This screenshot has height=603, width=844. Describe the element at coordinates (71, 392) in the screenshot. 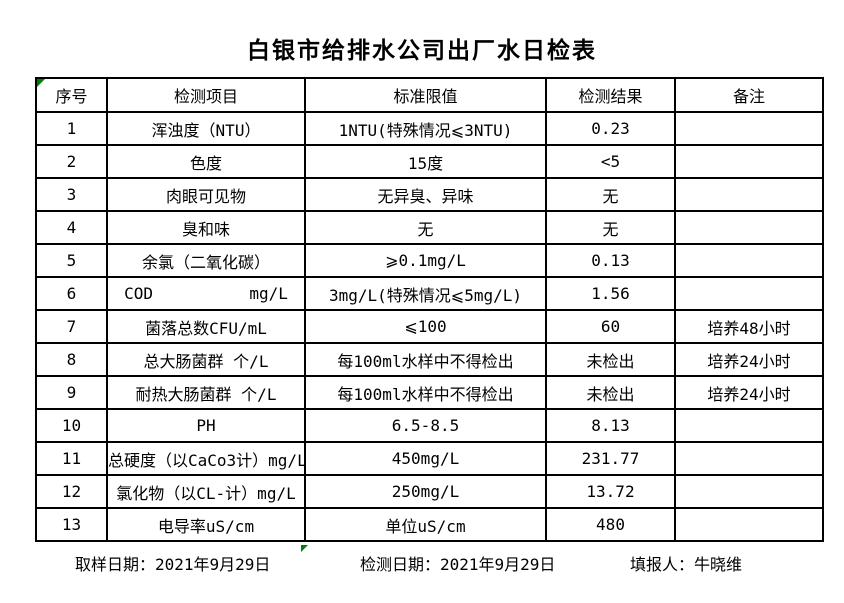

I see `row-number-cell: 9` at that location.